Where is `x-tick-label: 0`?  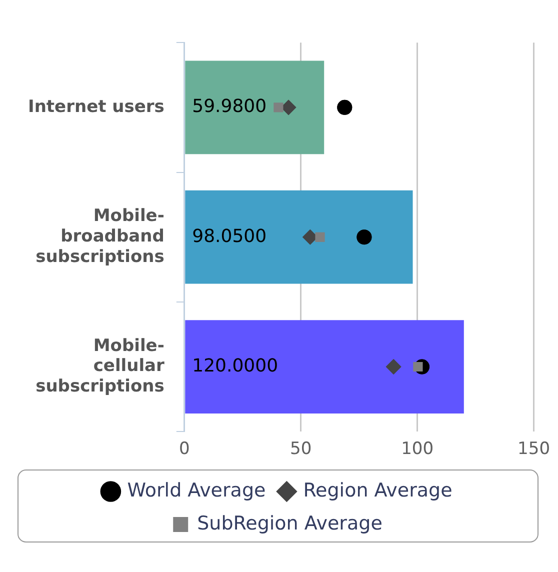
x-tick-label: 0 is located at coordinates (184, 449).